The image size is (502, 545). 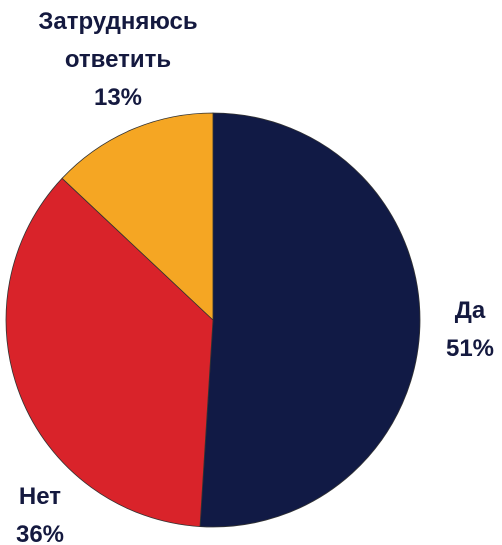 What do you see at coordinates (40, 511) in the screenshot?
I see `slice-label: Нет 36%` at bounding box center [40, 511].